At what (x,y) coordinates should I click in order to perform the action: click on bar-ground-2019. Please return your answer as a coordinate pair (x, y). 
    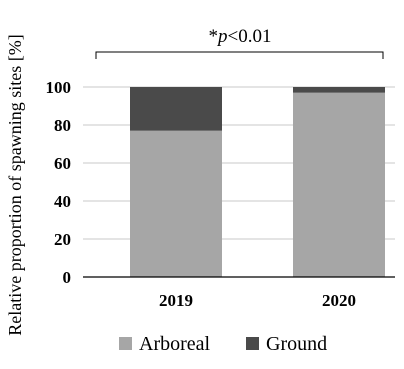
    Looking at the image, I should click on (176, 109).